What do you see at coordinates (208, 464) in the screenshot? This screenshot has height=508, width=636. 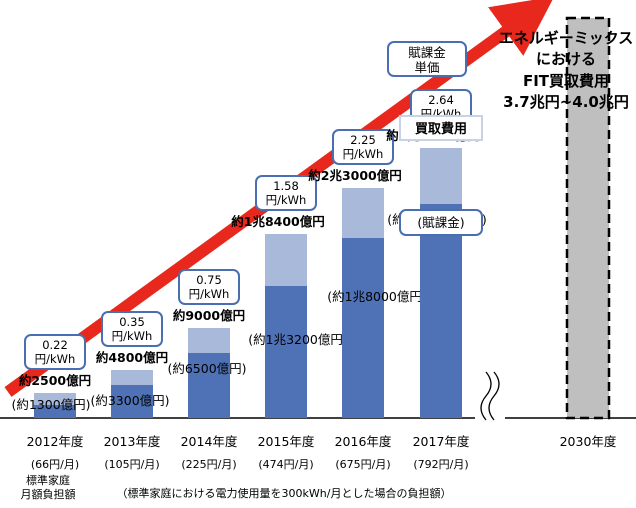 I see `burden-label-2: (225円/月)` at bounding box center [208, 464].